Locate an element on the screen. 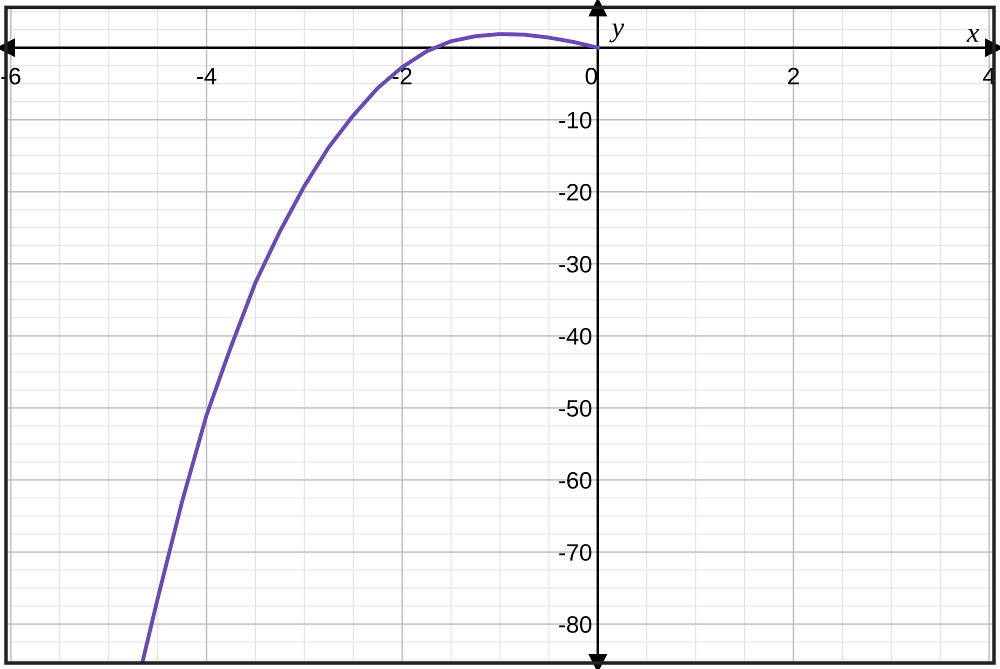 The height and width of the screenshot is (669, 1000). y-tick-label: -20 is located at coordinates (575, 192).